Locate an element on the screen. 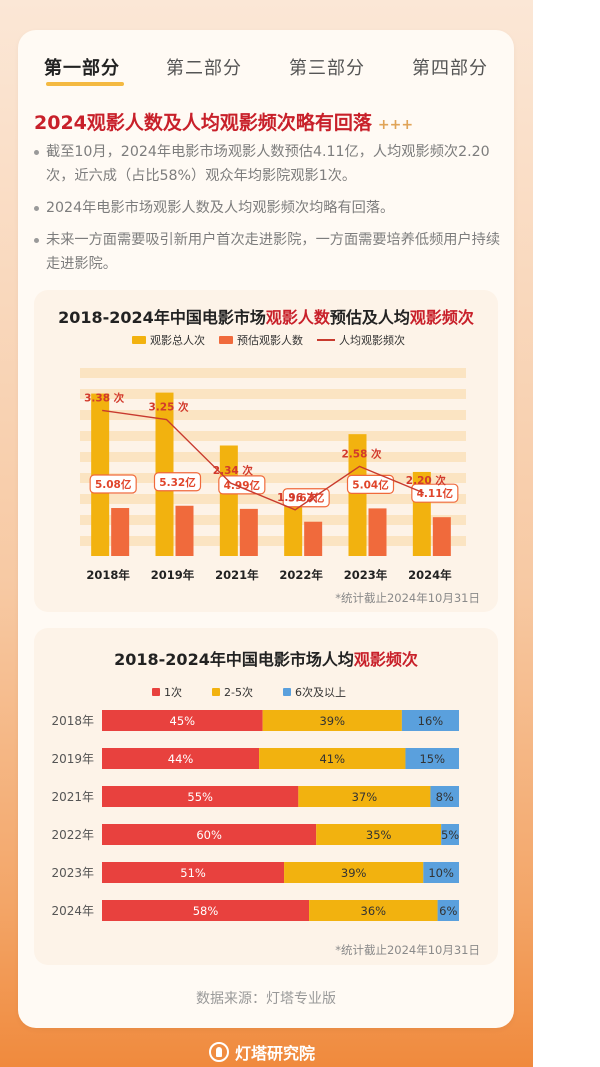  frequency-line is located at coordinates (263, 460).